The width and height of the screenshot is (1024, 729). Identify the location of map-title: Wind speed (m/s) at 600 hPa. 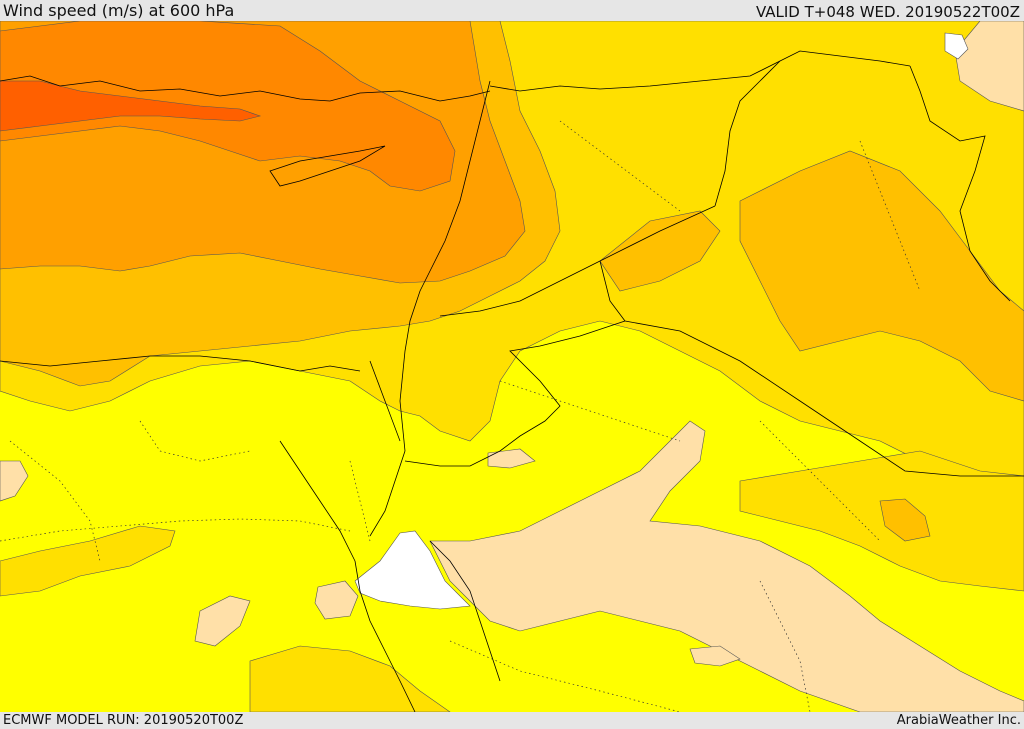
(119, 10).